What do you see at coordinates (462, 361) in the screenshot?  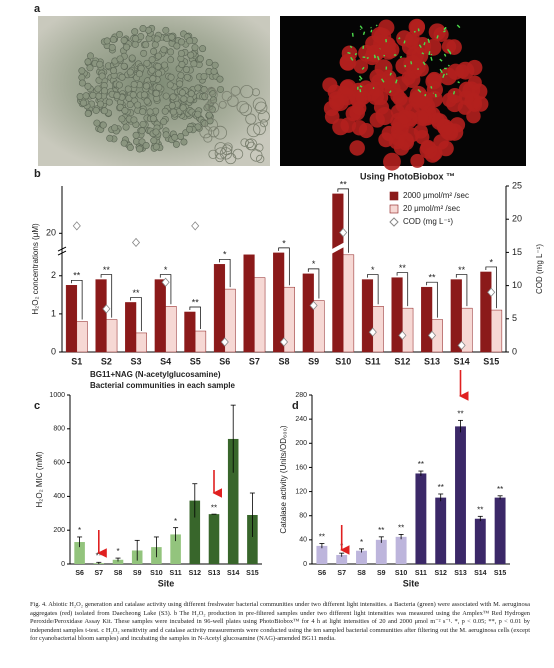 I see `x-tick-label: S14` at bounding box center [462, 361].